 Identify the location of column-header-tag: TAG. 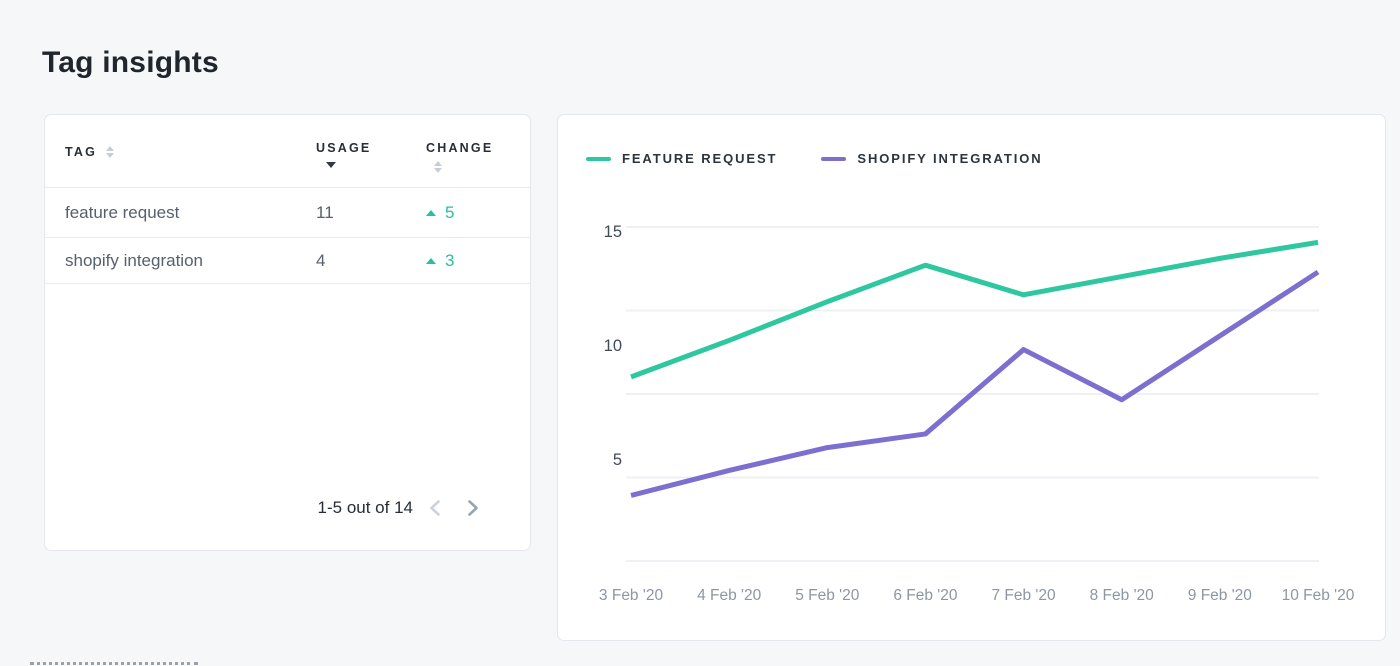
(90, 151).